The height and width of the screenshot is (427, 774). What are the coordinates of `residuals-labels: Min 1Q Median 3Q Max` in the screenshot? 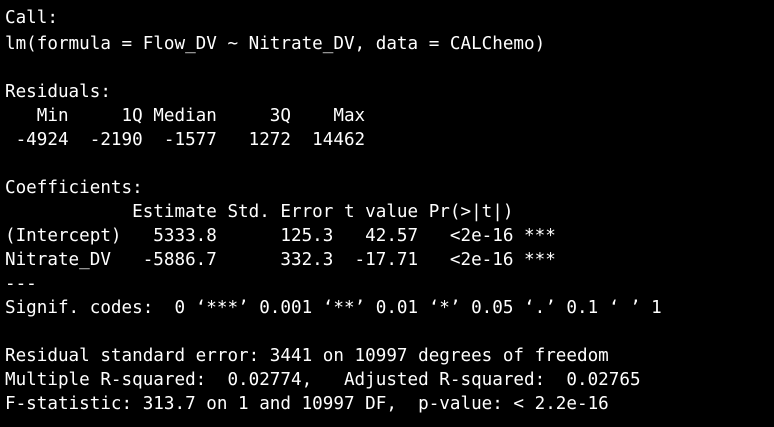 It's located at (190, 116).